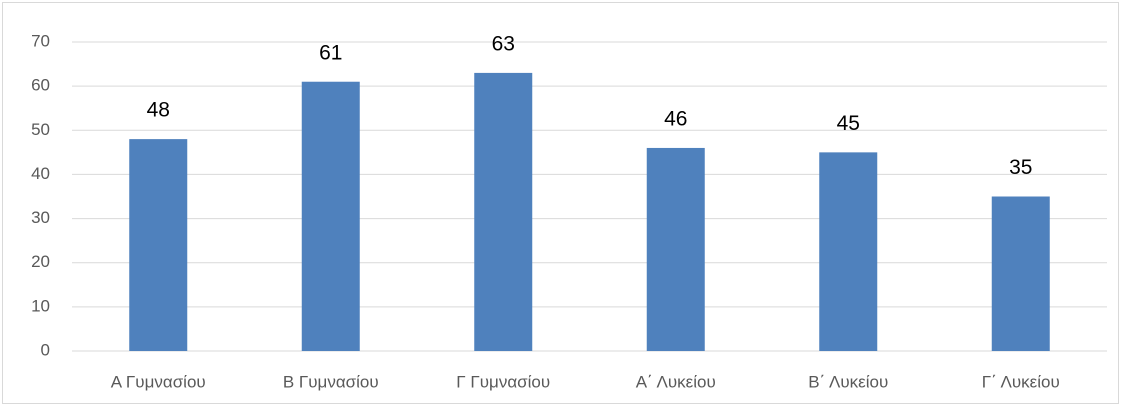 Image resolution: width=1121 pixels, height=406 pixels. Describe the element at coordinates (40, 85) in the screenshot. I see `y-tick-label: 60` at that location.